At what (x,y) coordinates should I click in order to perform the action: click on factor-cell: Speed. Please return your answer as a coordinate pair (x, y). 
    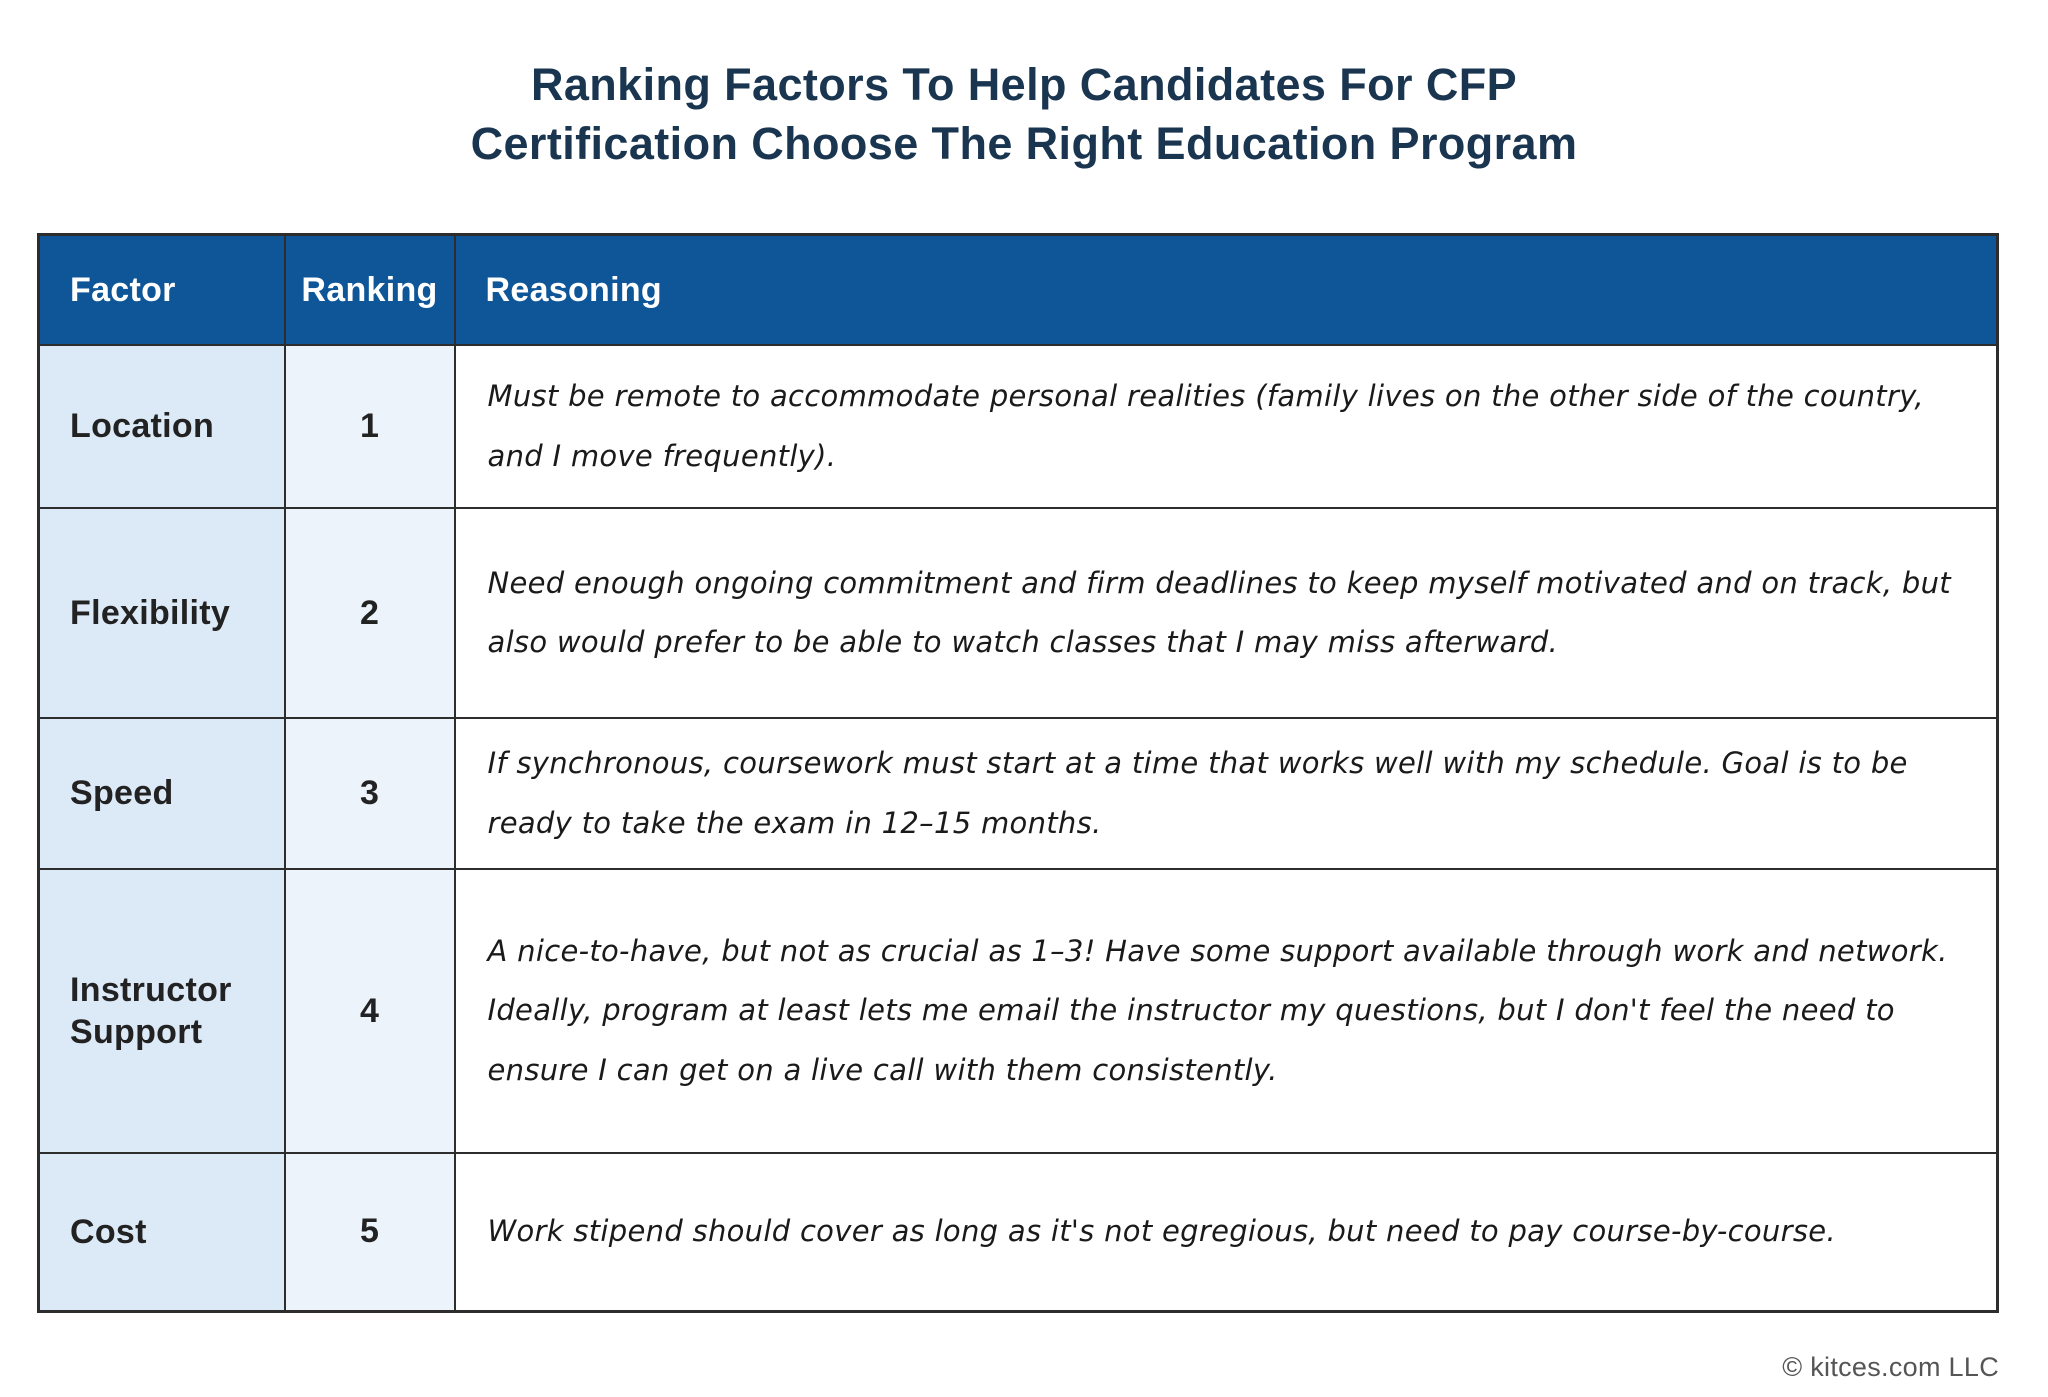
    Looking at the image, I should click on (161, 793).